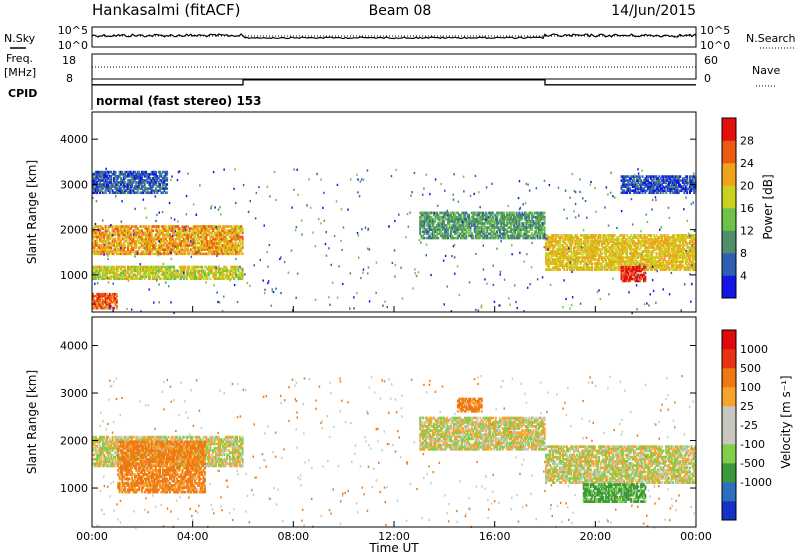 The height and width of the screenshot is (558, 800). What do you see at coordinates (69, 78) in the screenshot?
I see `freq-left-tick-bottom: 8` at bounding box center [69, 78].